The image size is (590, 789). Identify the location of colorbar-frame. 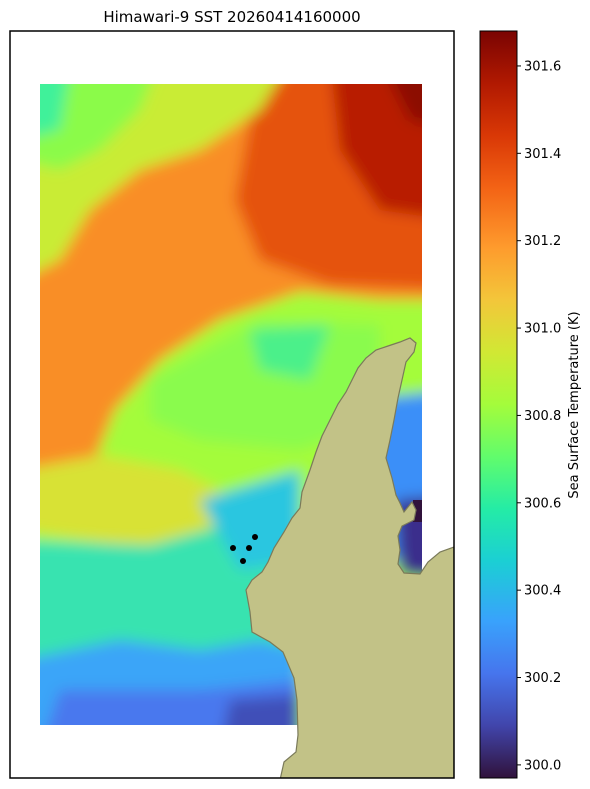
(498, 404).